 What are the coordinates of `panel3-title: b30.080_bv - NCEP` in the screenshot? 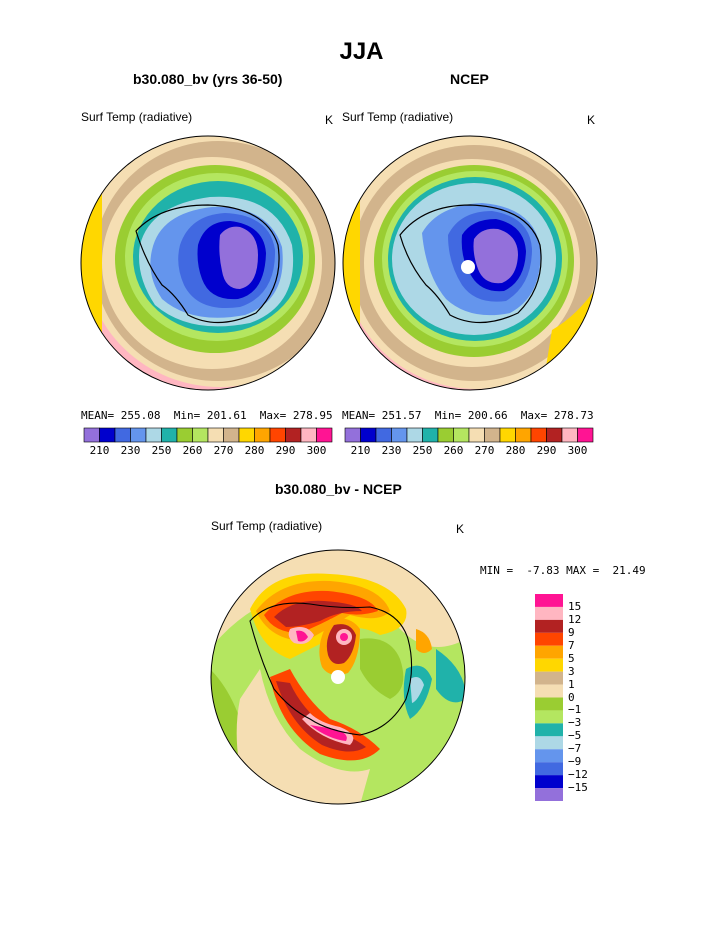 It's located at (338, 489).